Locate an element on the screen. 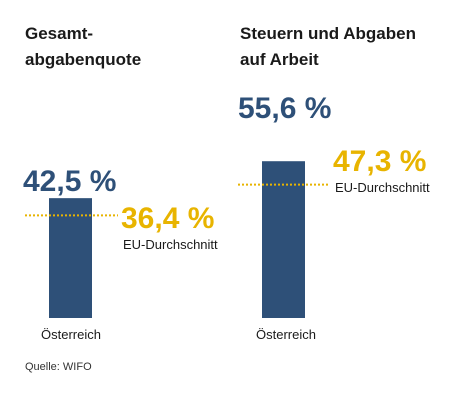 The image size is (452, 400). data-label-right-oesterreich: 55,6 % is located at coordinates (285, 108).